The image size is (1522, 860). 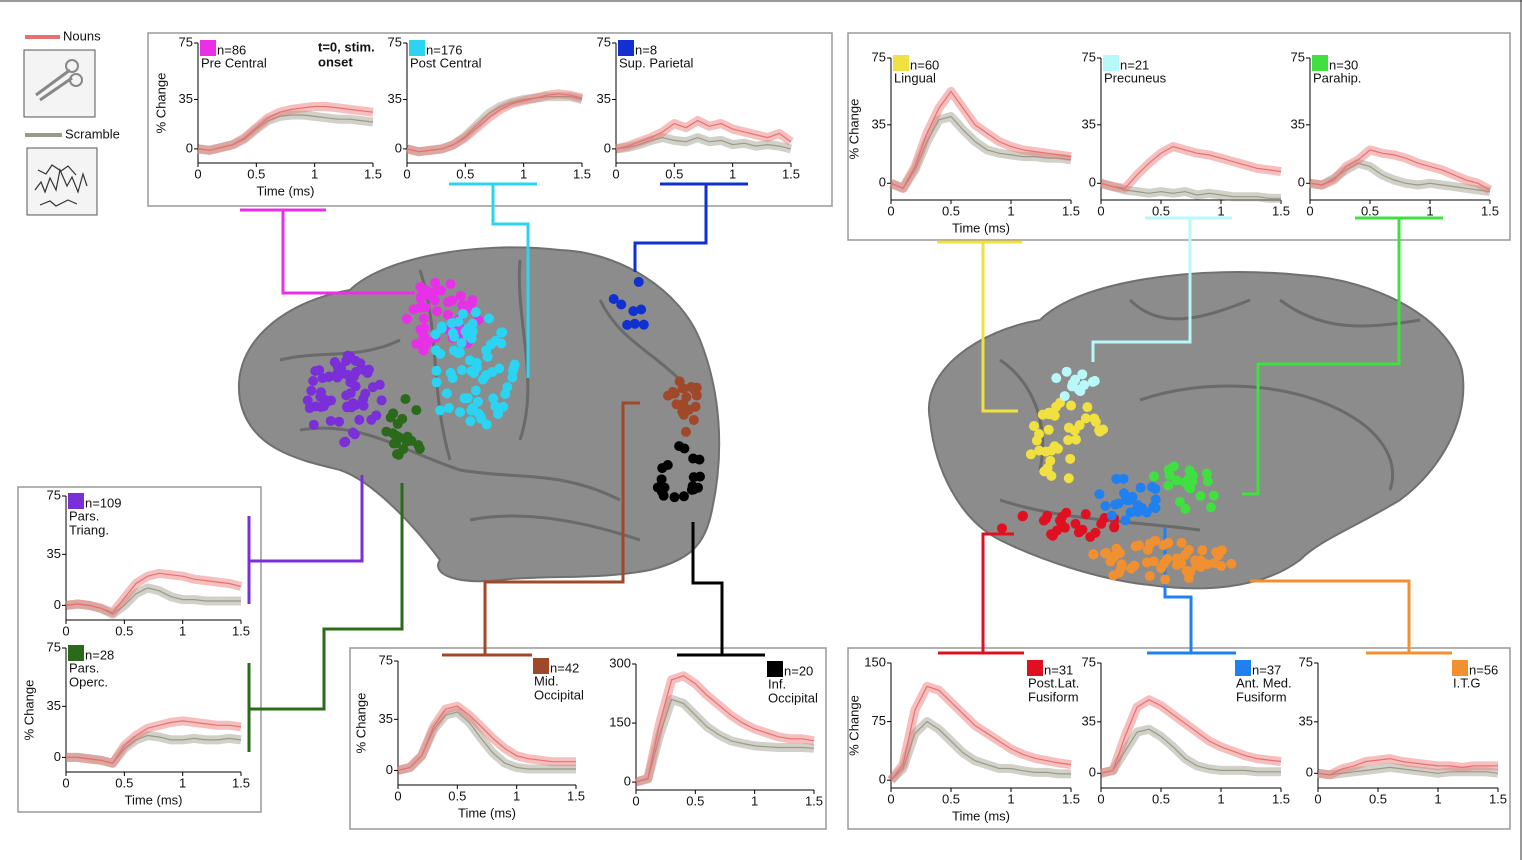 What do you see at coordinates (92, 133) in the screenshot?
I see `legend-label: Scramble` at bounding box center [92, 133].